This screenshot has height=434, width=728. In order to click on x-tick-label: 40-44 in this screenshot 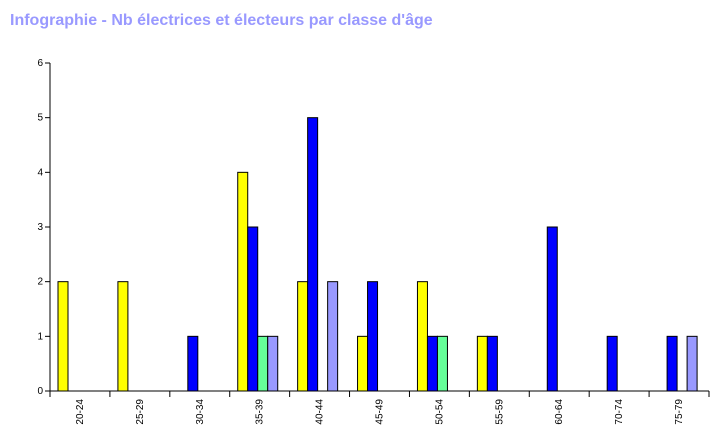, I will do `click(320, 412)`.